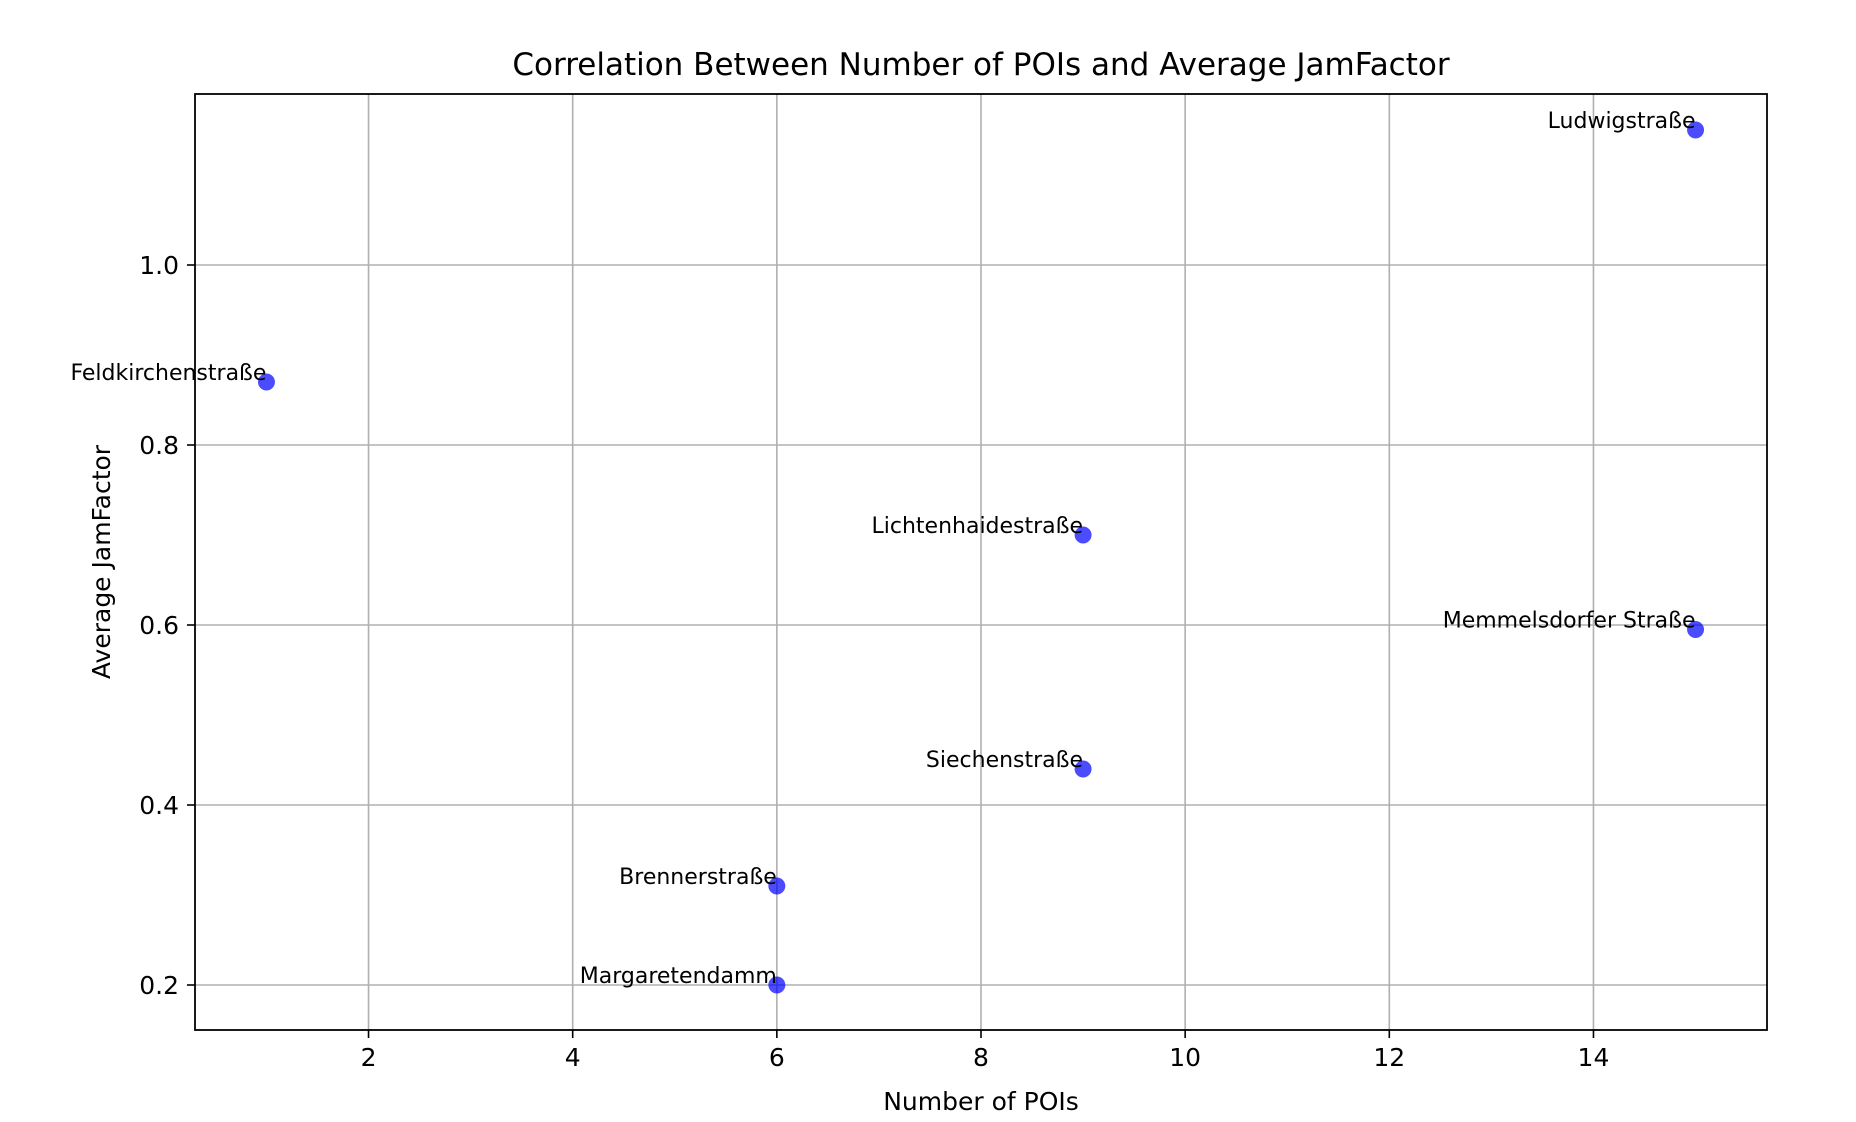 Image resolution: width=1856 pixels, height=1122 pixels. Describe the element at coordinates (159, 265) in the screenshot. I see `y-tick-label: 1.0` at that location.